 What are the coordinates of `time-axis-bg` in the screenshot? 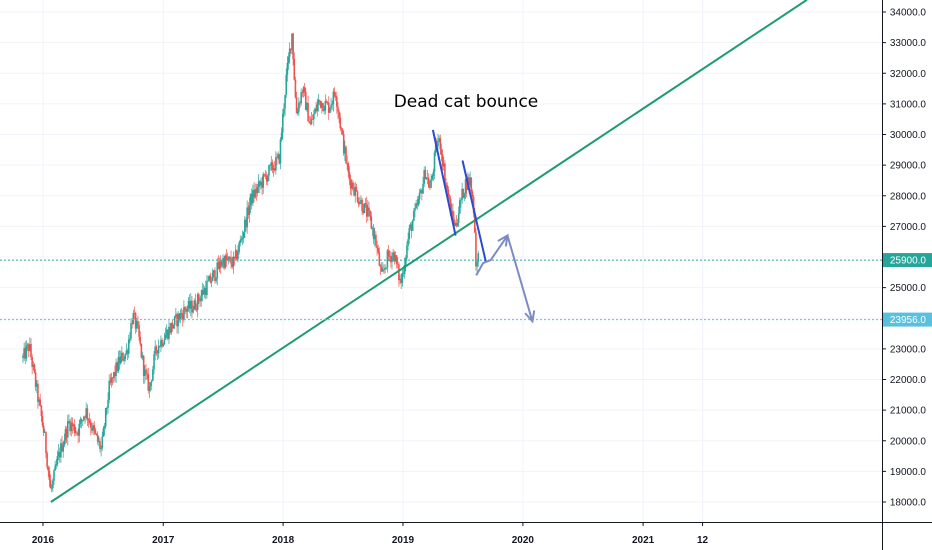 It's located at (466, 536).